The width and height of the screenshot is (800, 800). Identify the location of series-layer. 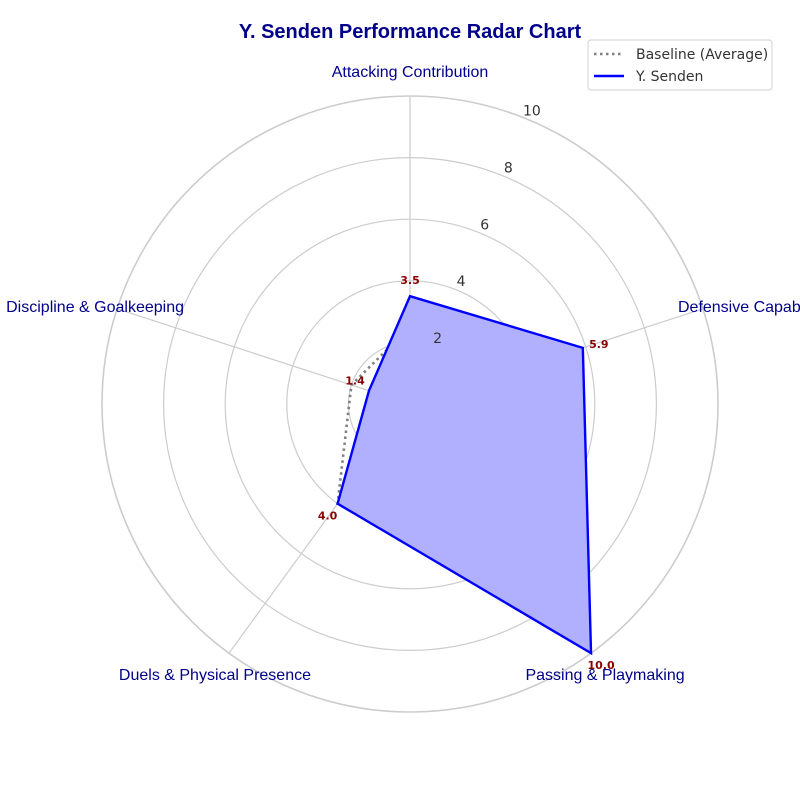
(464, 475).